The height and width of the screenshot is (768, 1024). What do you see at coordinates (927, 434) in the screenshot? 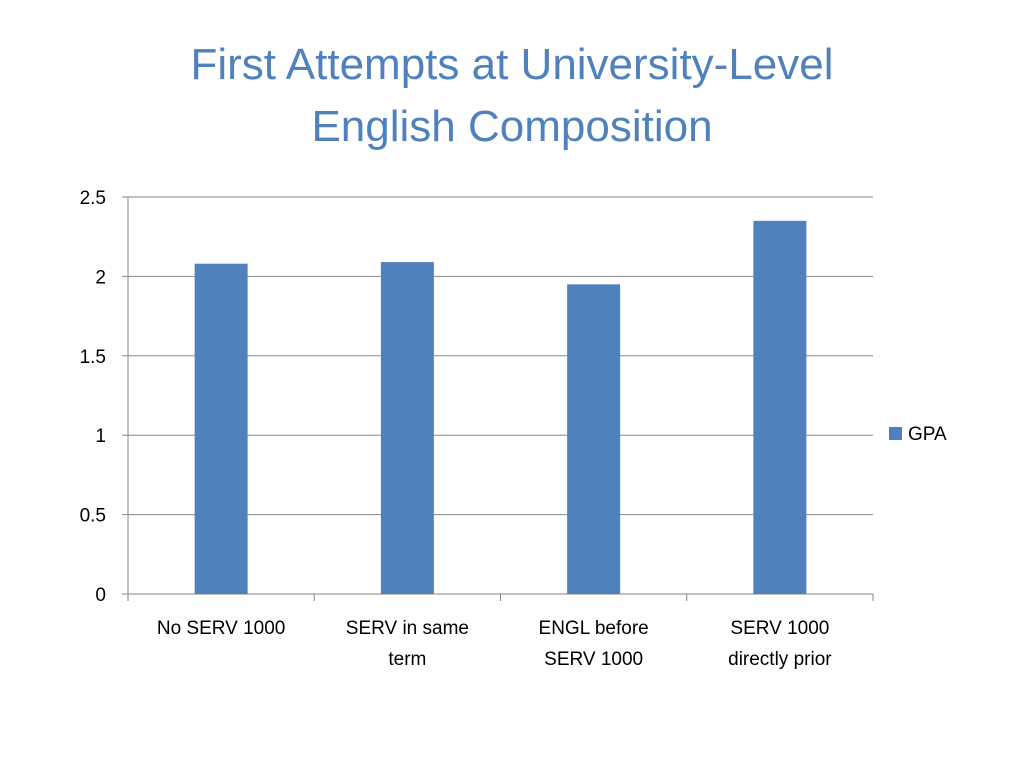
I see `legend-label: GPA` at bounding box center [927, 434].